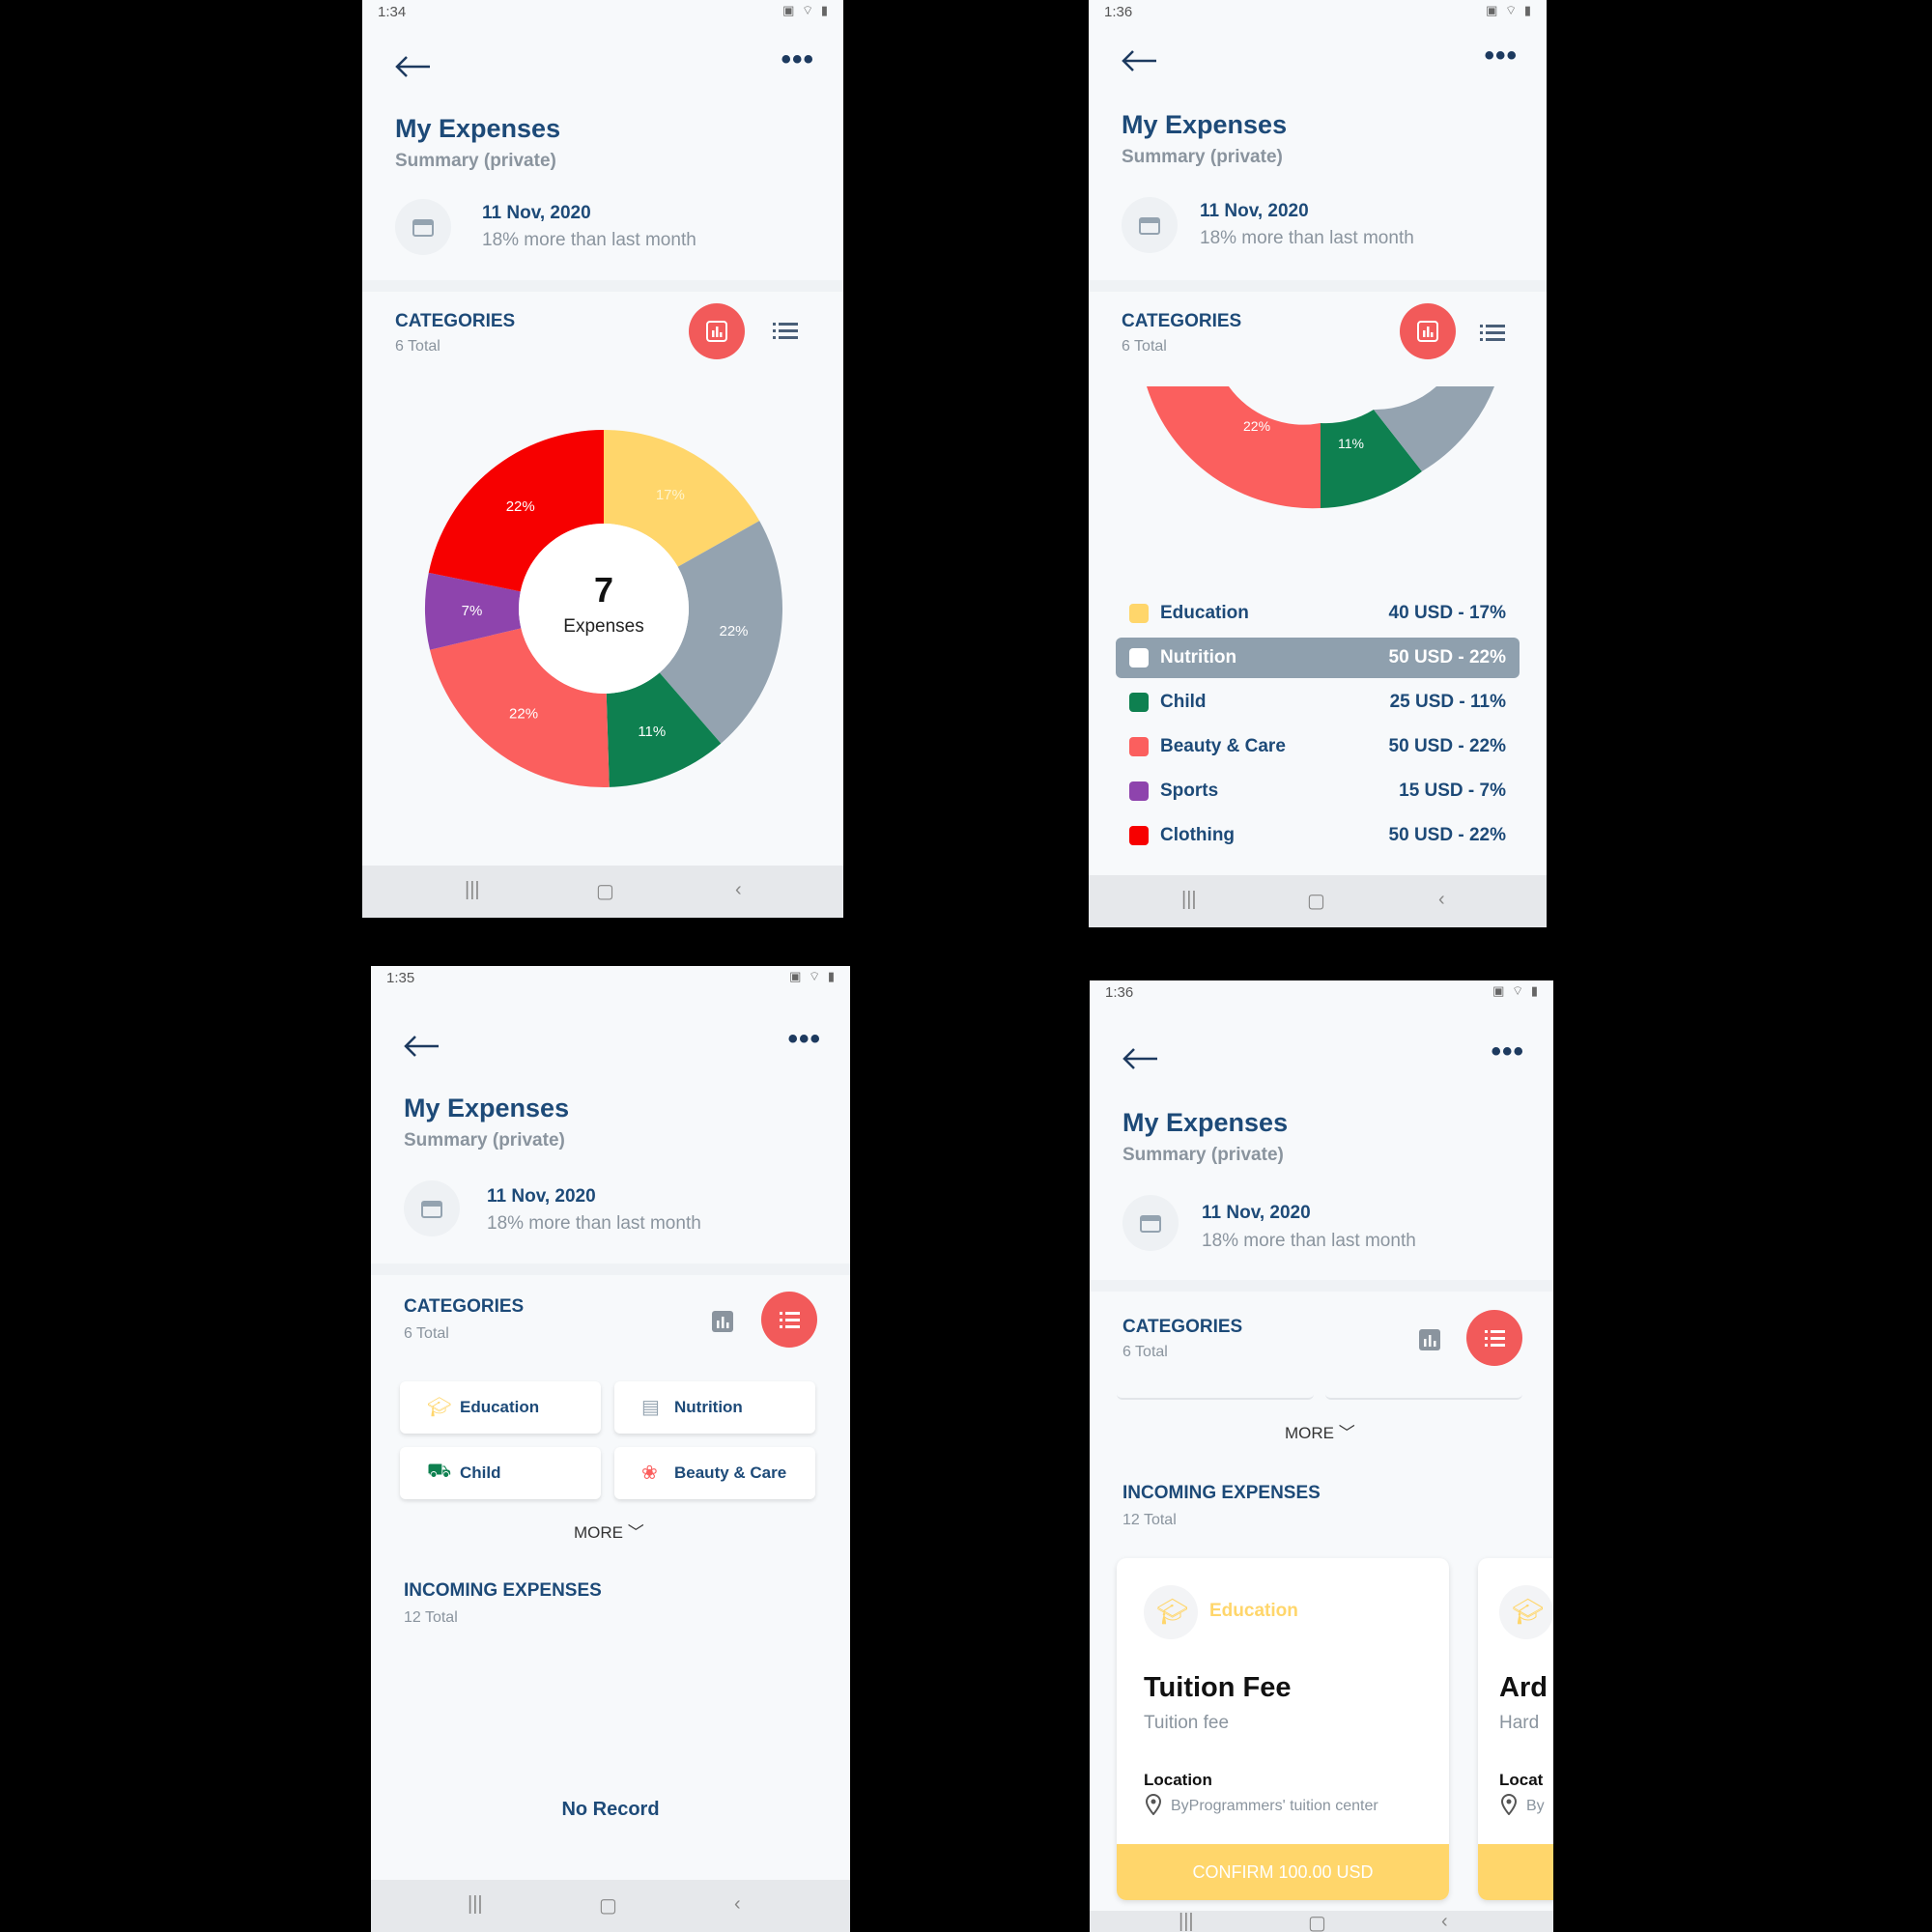 Image resolution: width=1932 pixels, height=1932 pixels. I want to click on slice-beauty-care, so click(520, 707).